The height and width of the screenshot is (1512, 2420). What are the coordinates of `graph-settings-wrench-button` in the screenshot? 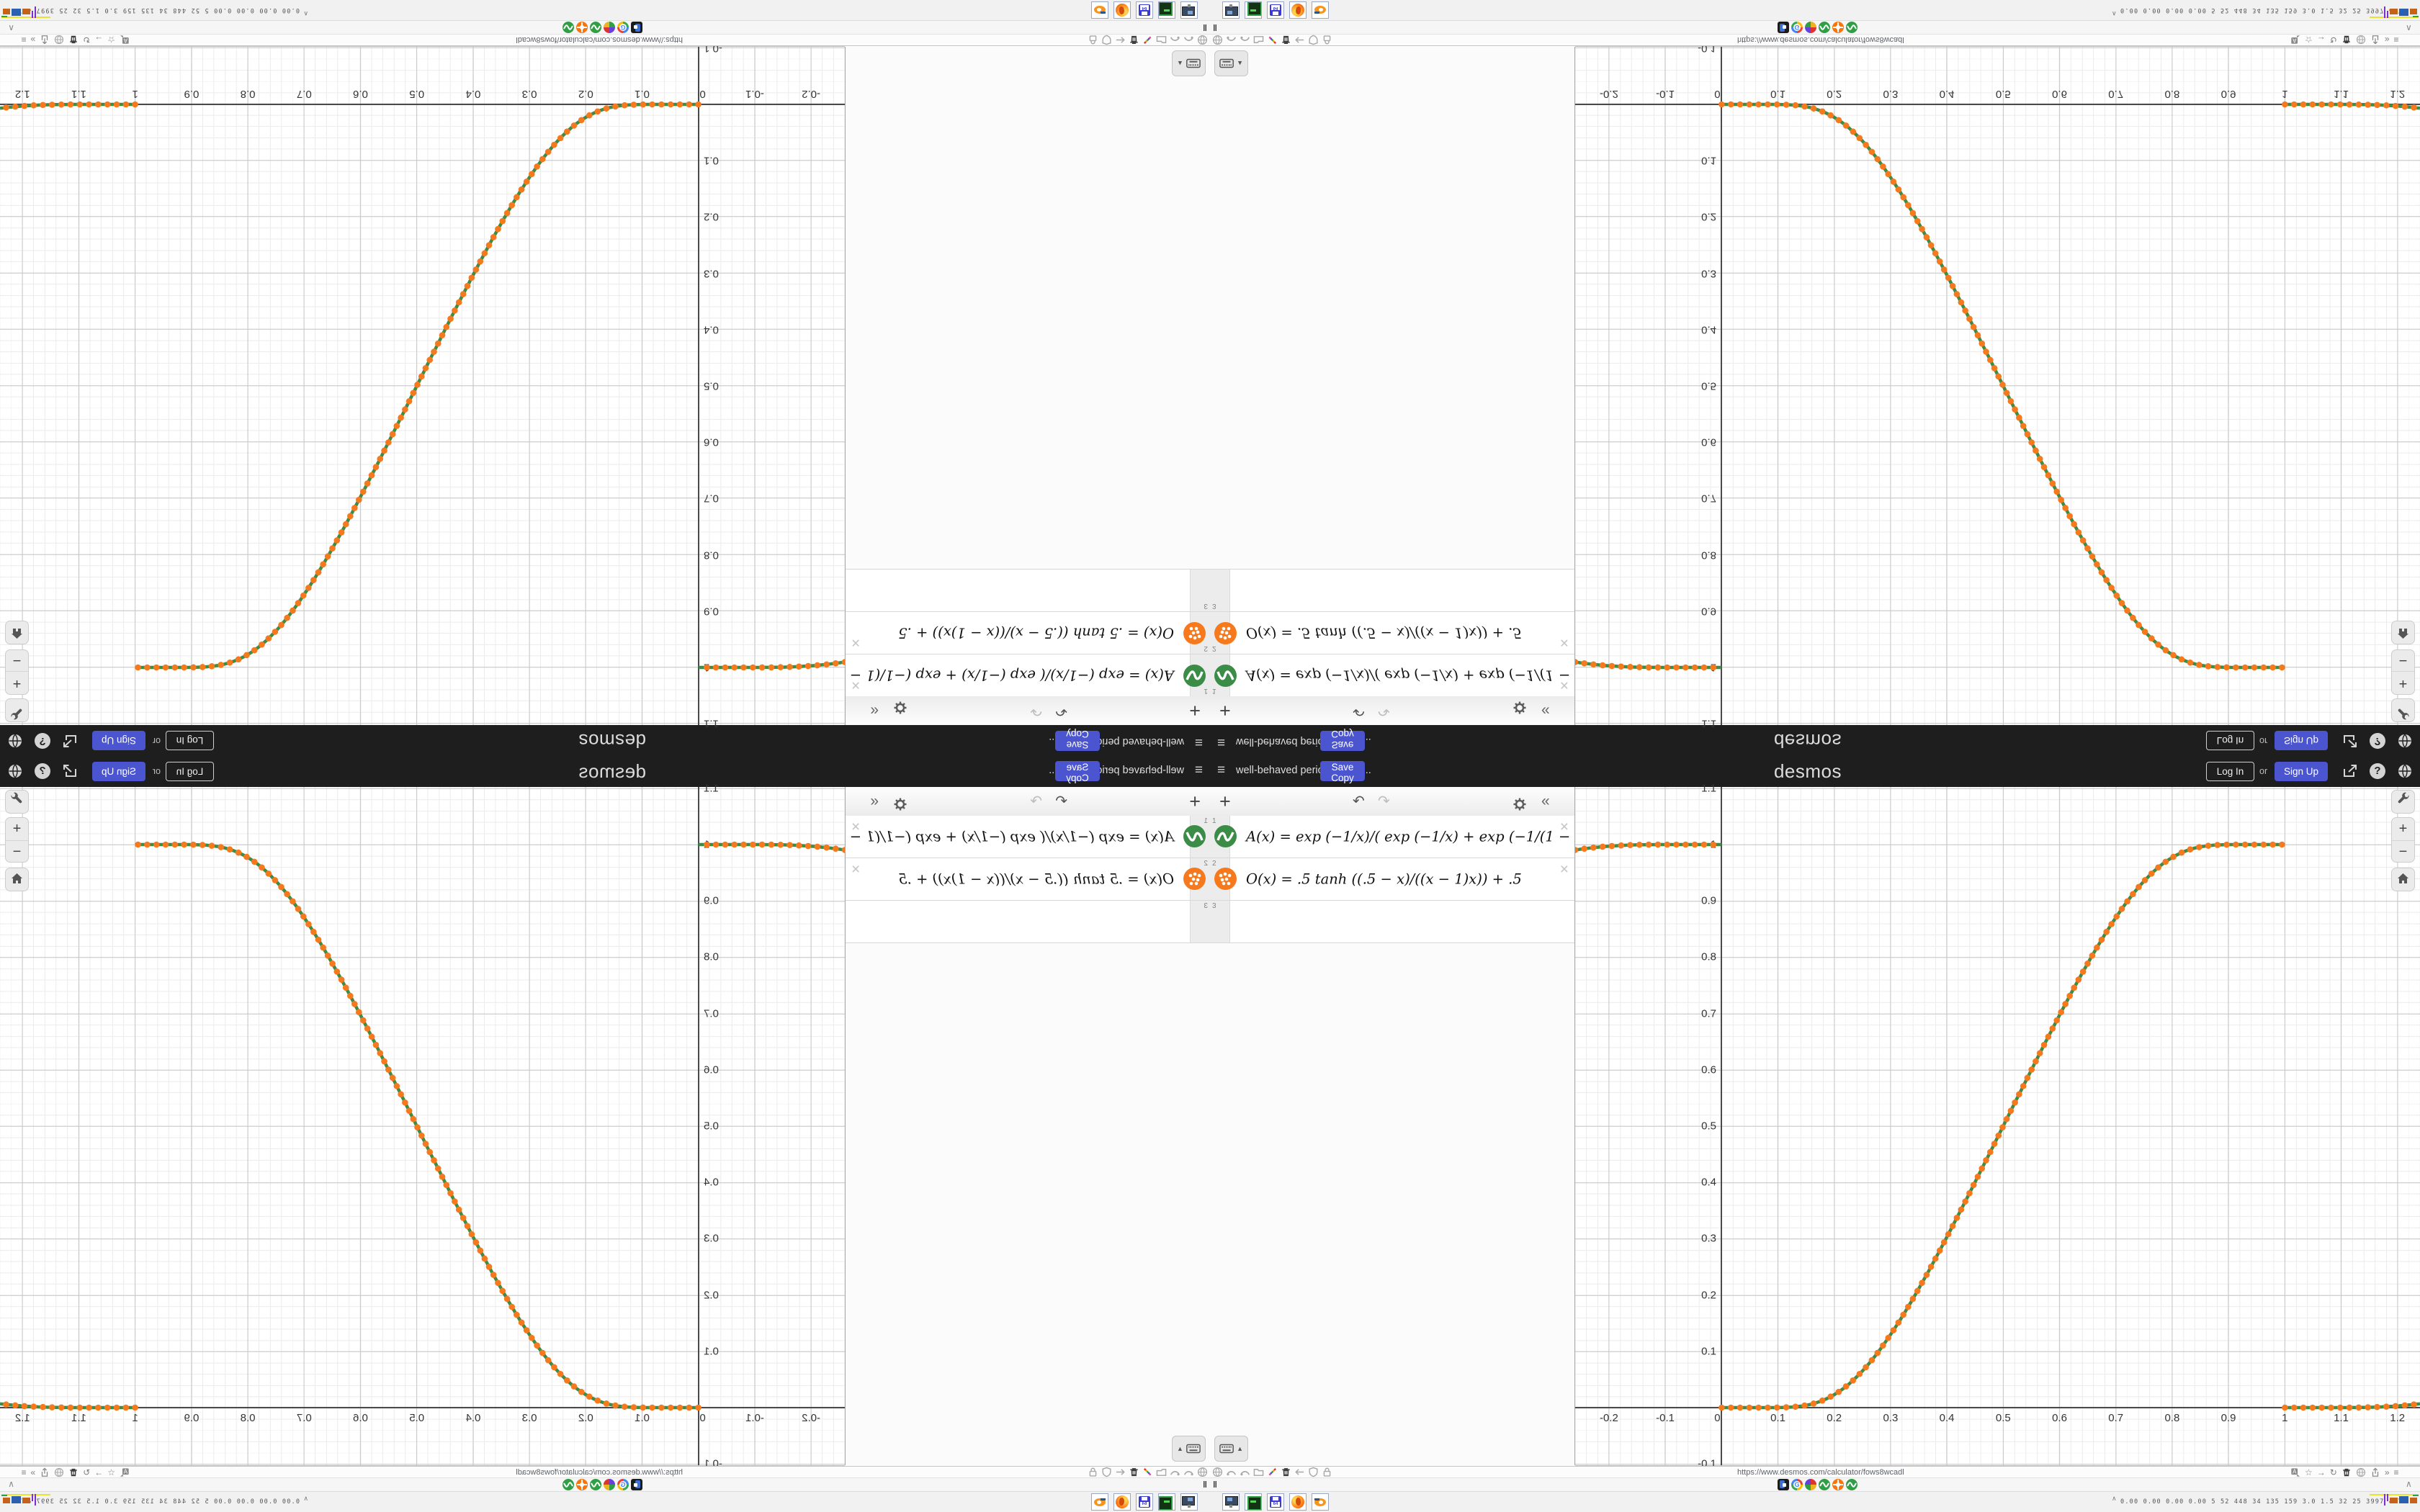 It's located at (17, 710).